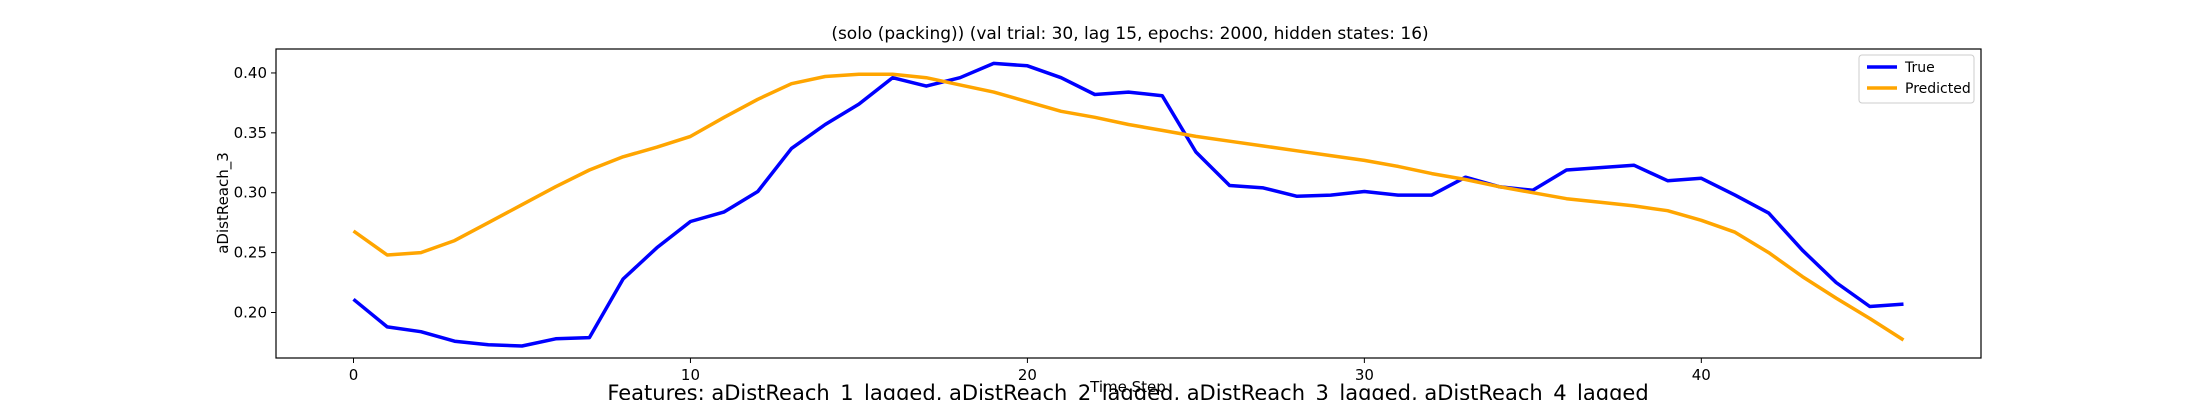 Image resolution: width=2200 pixels, height=400 pixels. What do you see at coordinates (250, 253) in the screenshot?
I see `y-tick-label: 0.25` at bounding box center [250, 253].